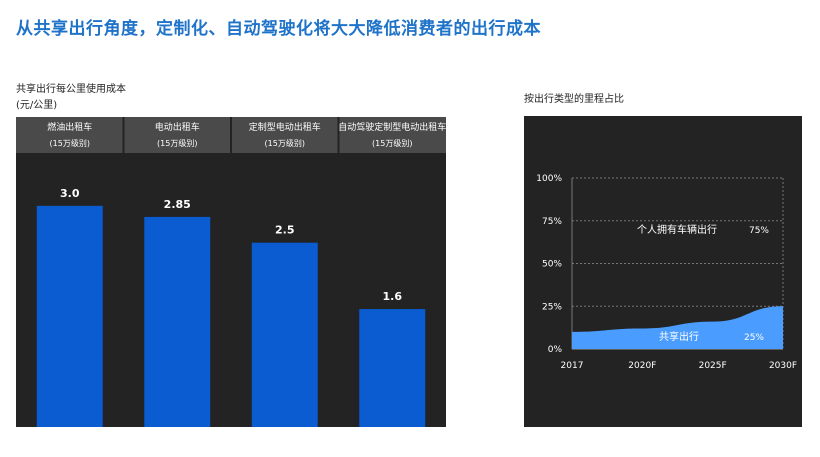  Describe the element at coordinates (555, 350) in the screenshot. I see `y-tick-label: 0%` at that location.